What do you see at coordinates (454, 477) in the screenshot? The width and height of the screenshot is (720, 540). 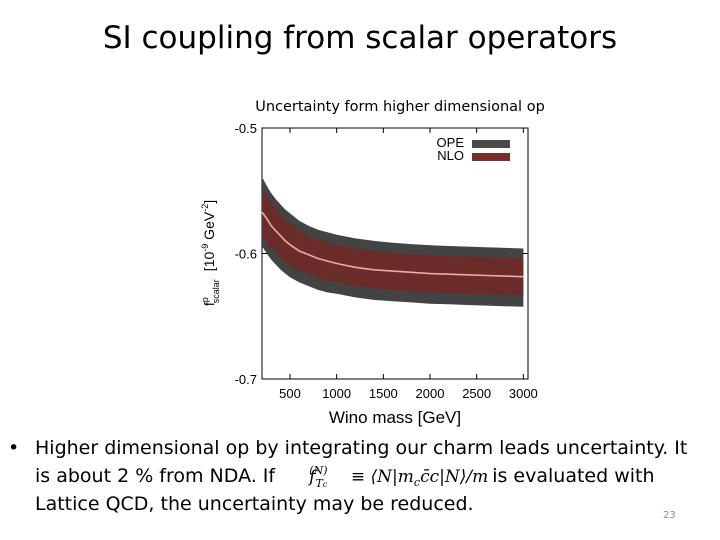 I see `formula-rhs2: c̄c|N⟩/m` at bounding box center [454, 477].